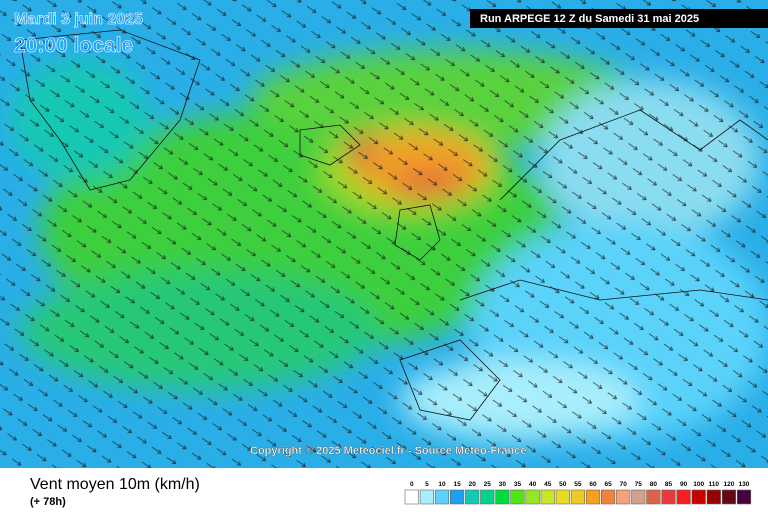 This screenshot has width=768, height=512. I want to click on forecast-lead: (+ 78h), so click(48, 502).